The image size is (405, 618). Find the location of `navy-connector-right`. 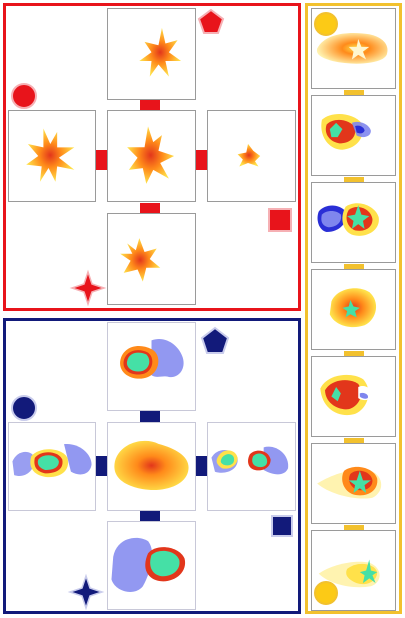

navy-connector-right is located at coordinates (201, 466).